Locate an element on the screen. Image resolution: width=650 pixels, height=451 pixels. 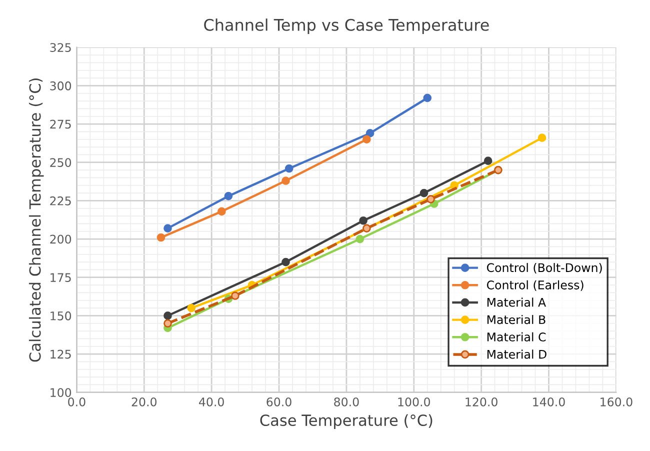
legend-label: Material A is located at coordinates (516, 302).